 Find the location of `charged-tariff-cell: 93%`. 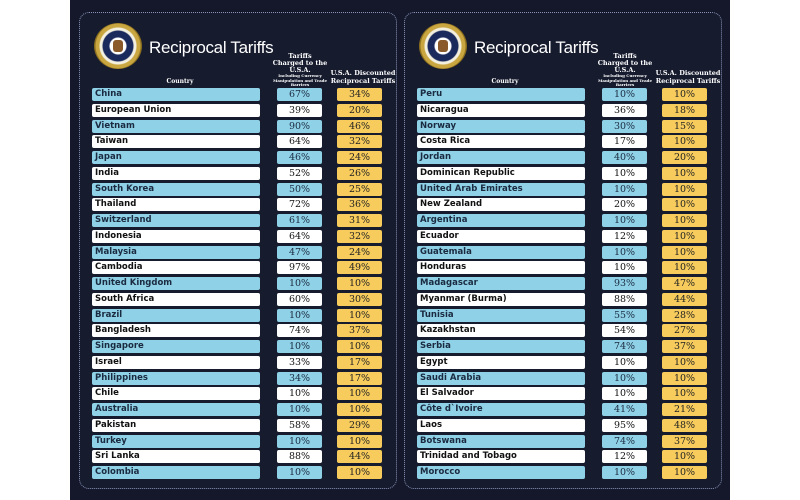

charged-tariff-cell: 93% is located at coordinates (624, 283).